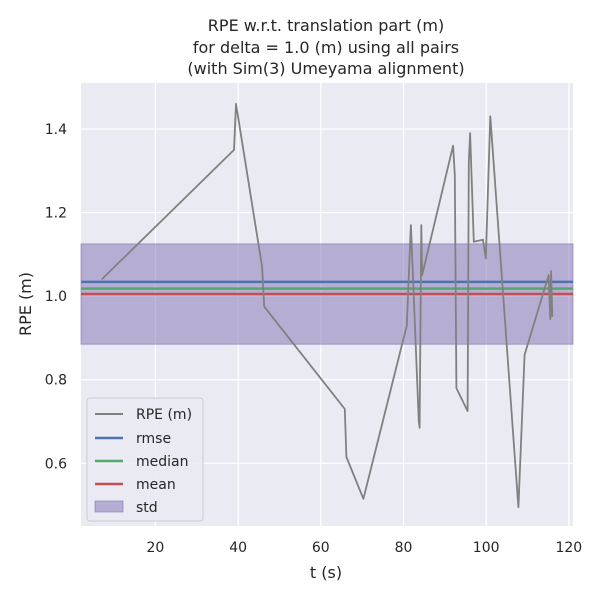 The height and width of the screenshot is (600, 600). Describe the element at coordinates (109, 506) in the screenshot. I see `legend-swatch-std` at that location.